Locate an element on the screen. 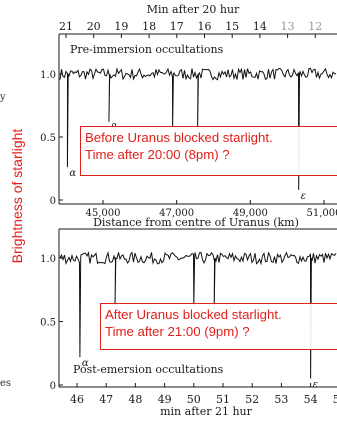 The height and width of the screenshot is (422, 337). bottom-tick-label: 49 is located at coordinates (165, 399).